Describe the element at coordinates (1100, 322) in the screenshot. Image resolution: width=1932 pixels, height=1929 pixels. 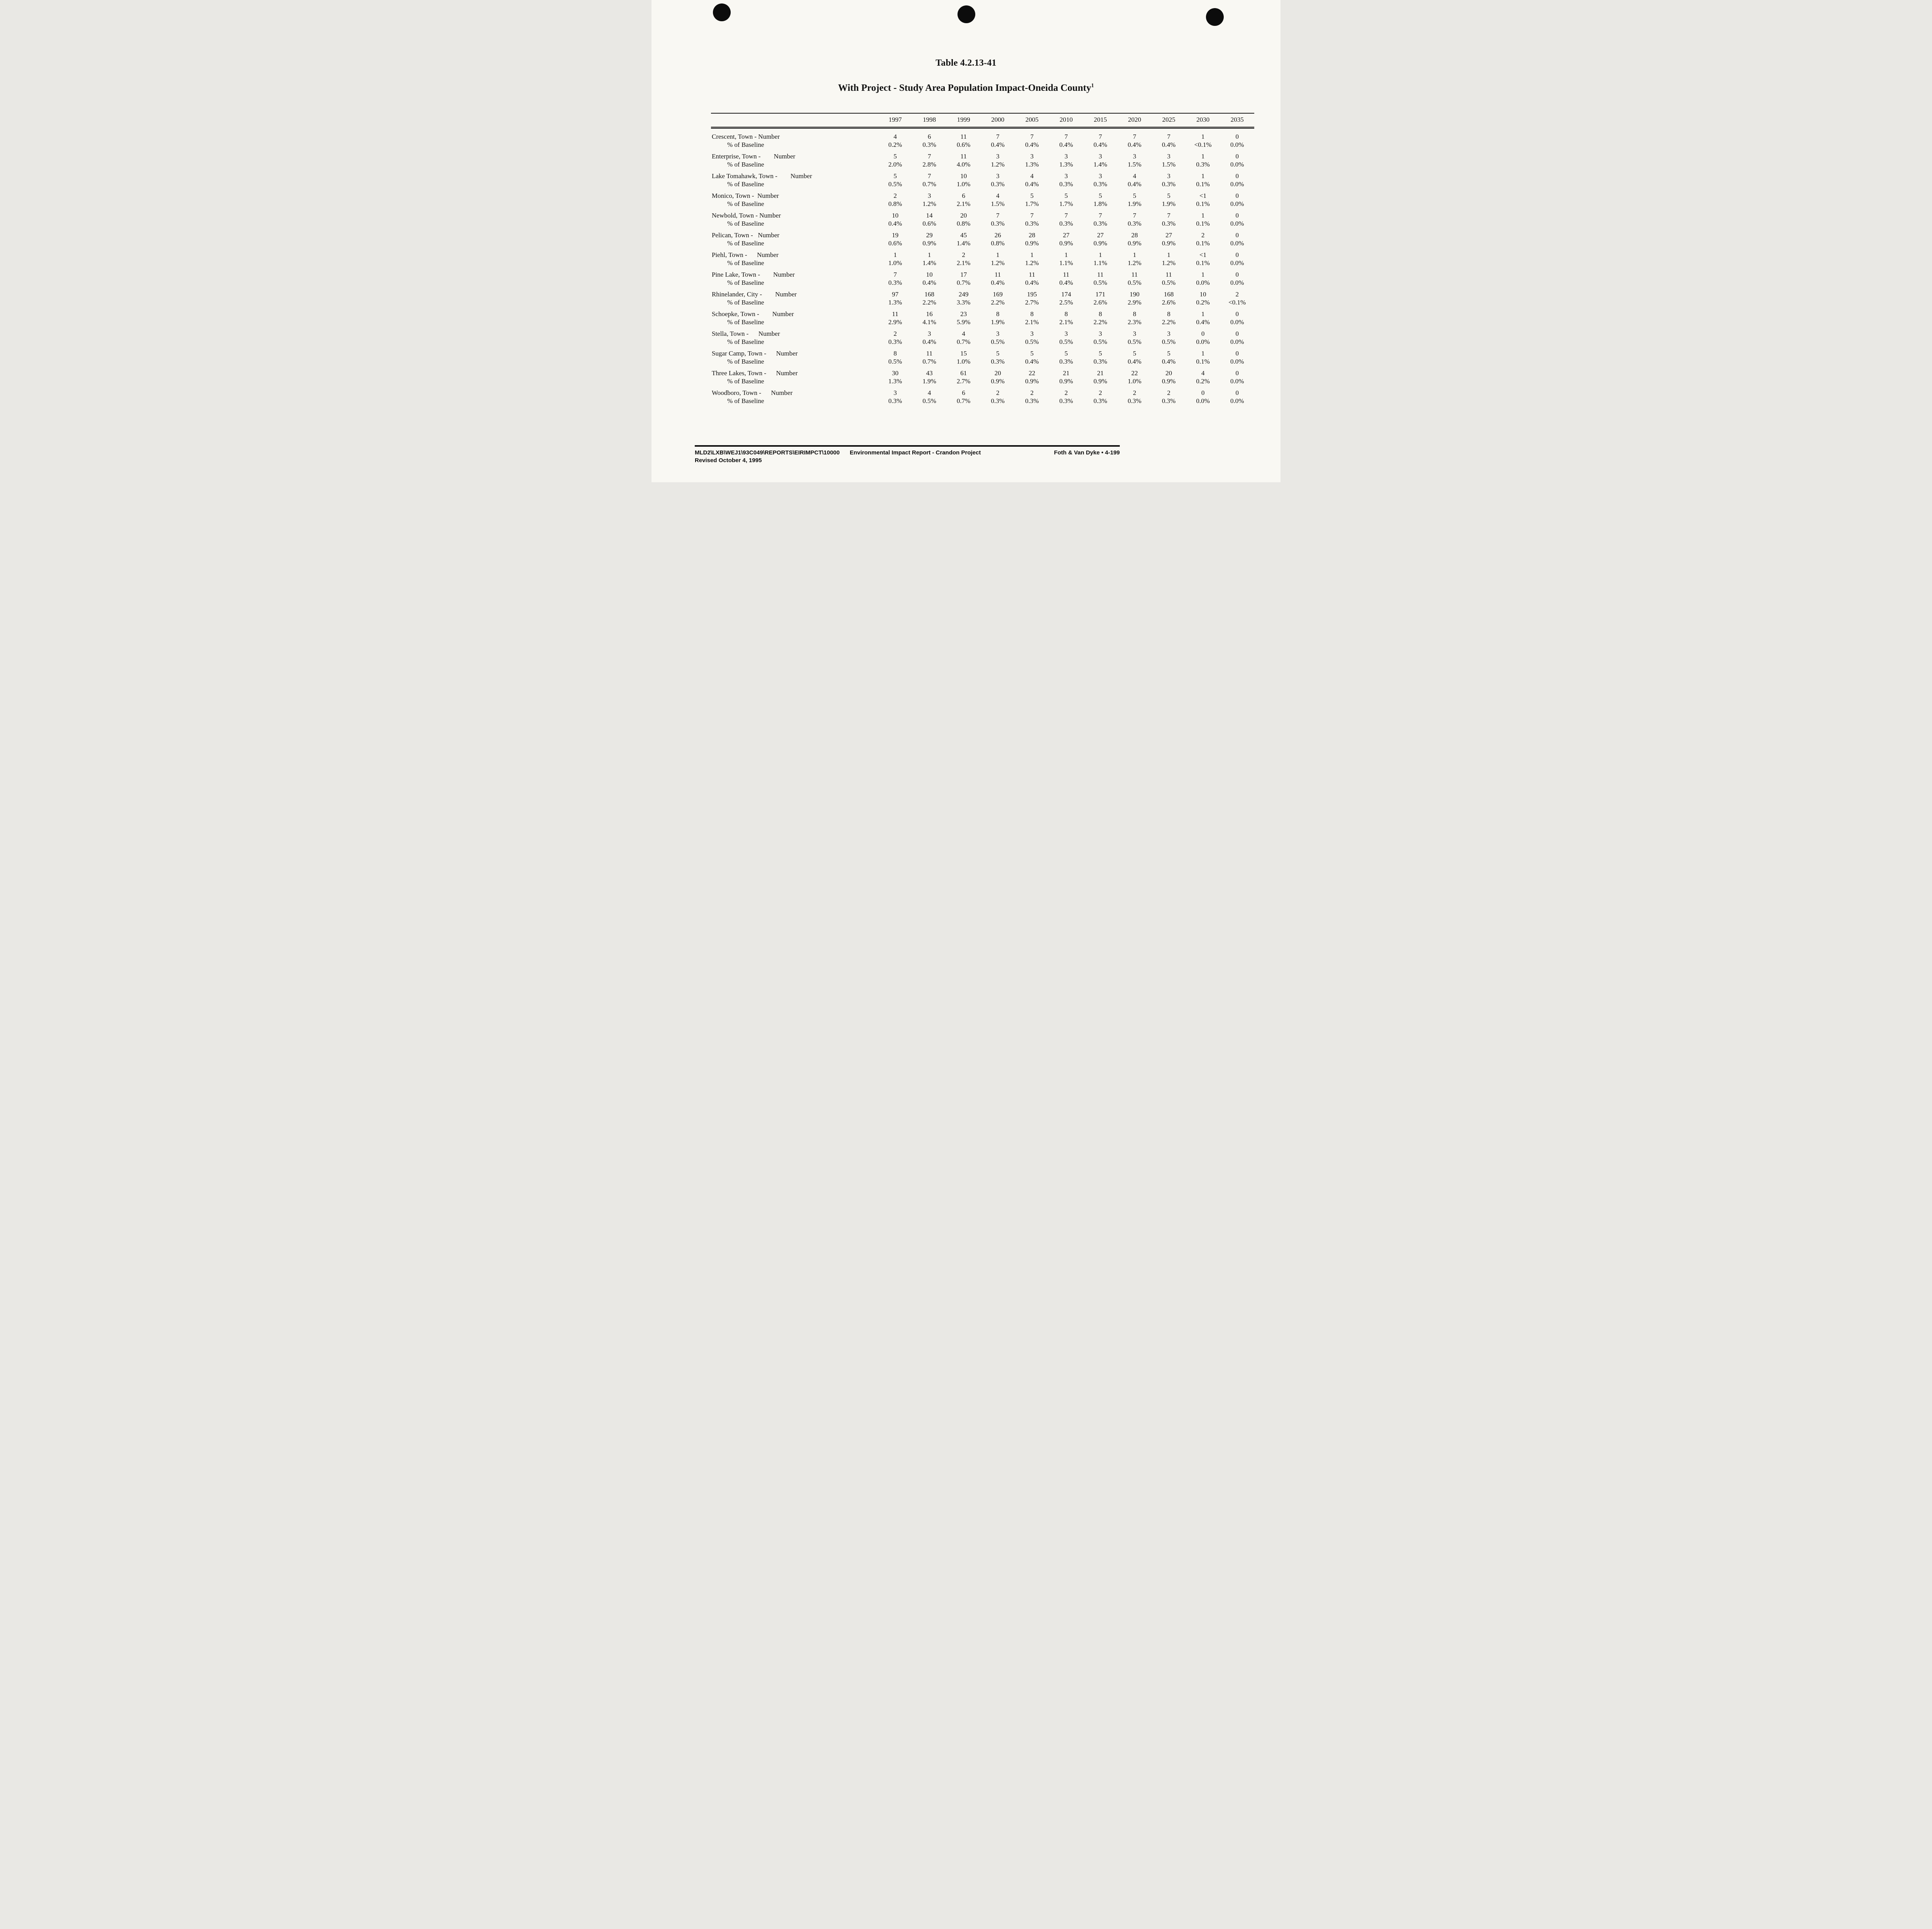
I see `percent-value: 2.2%` at that location.